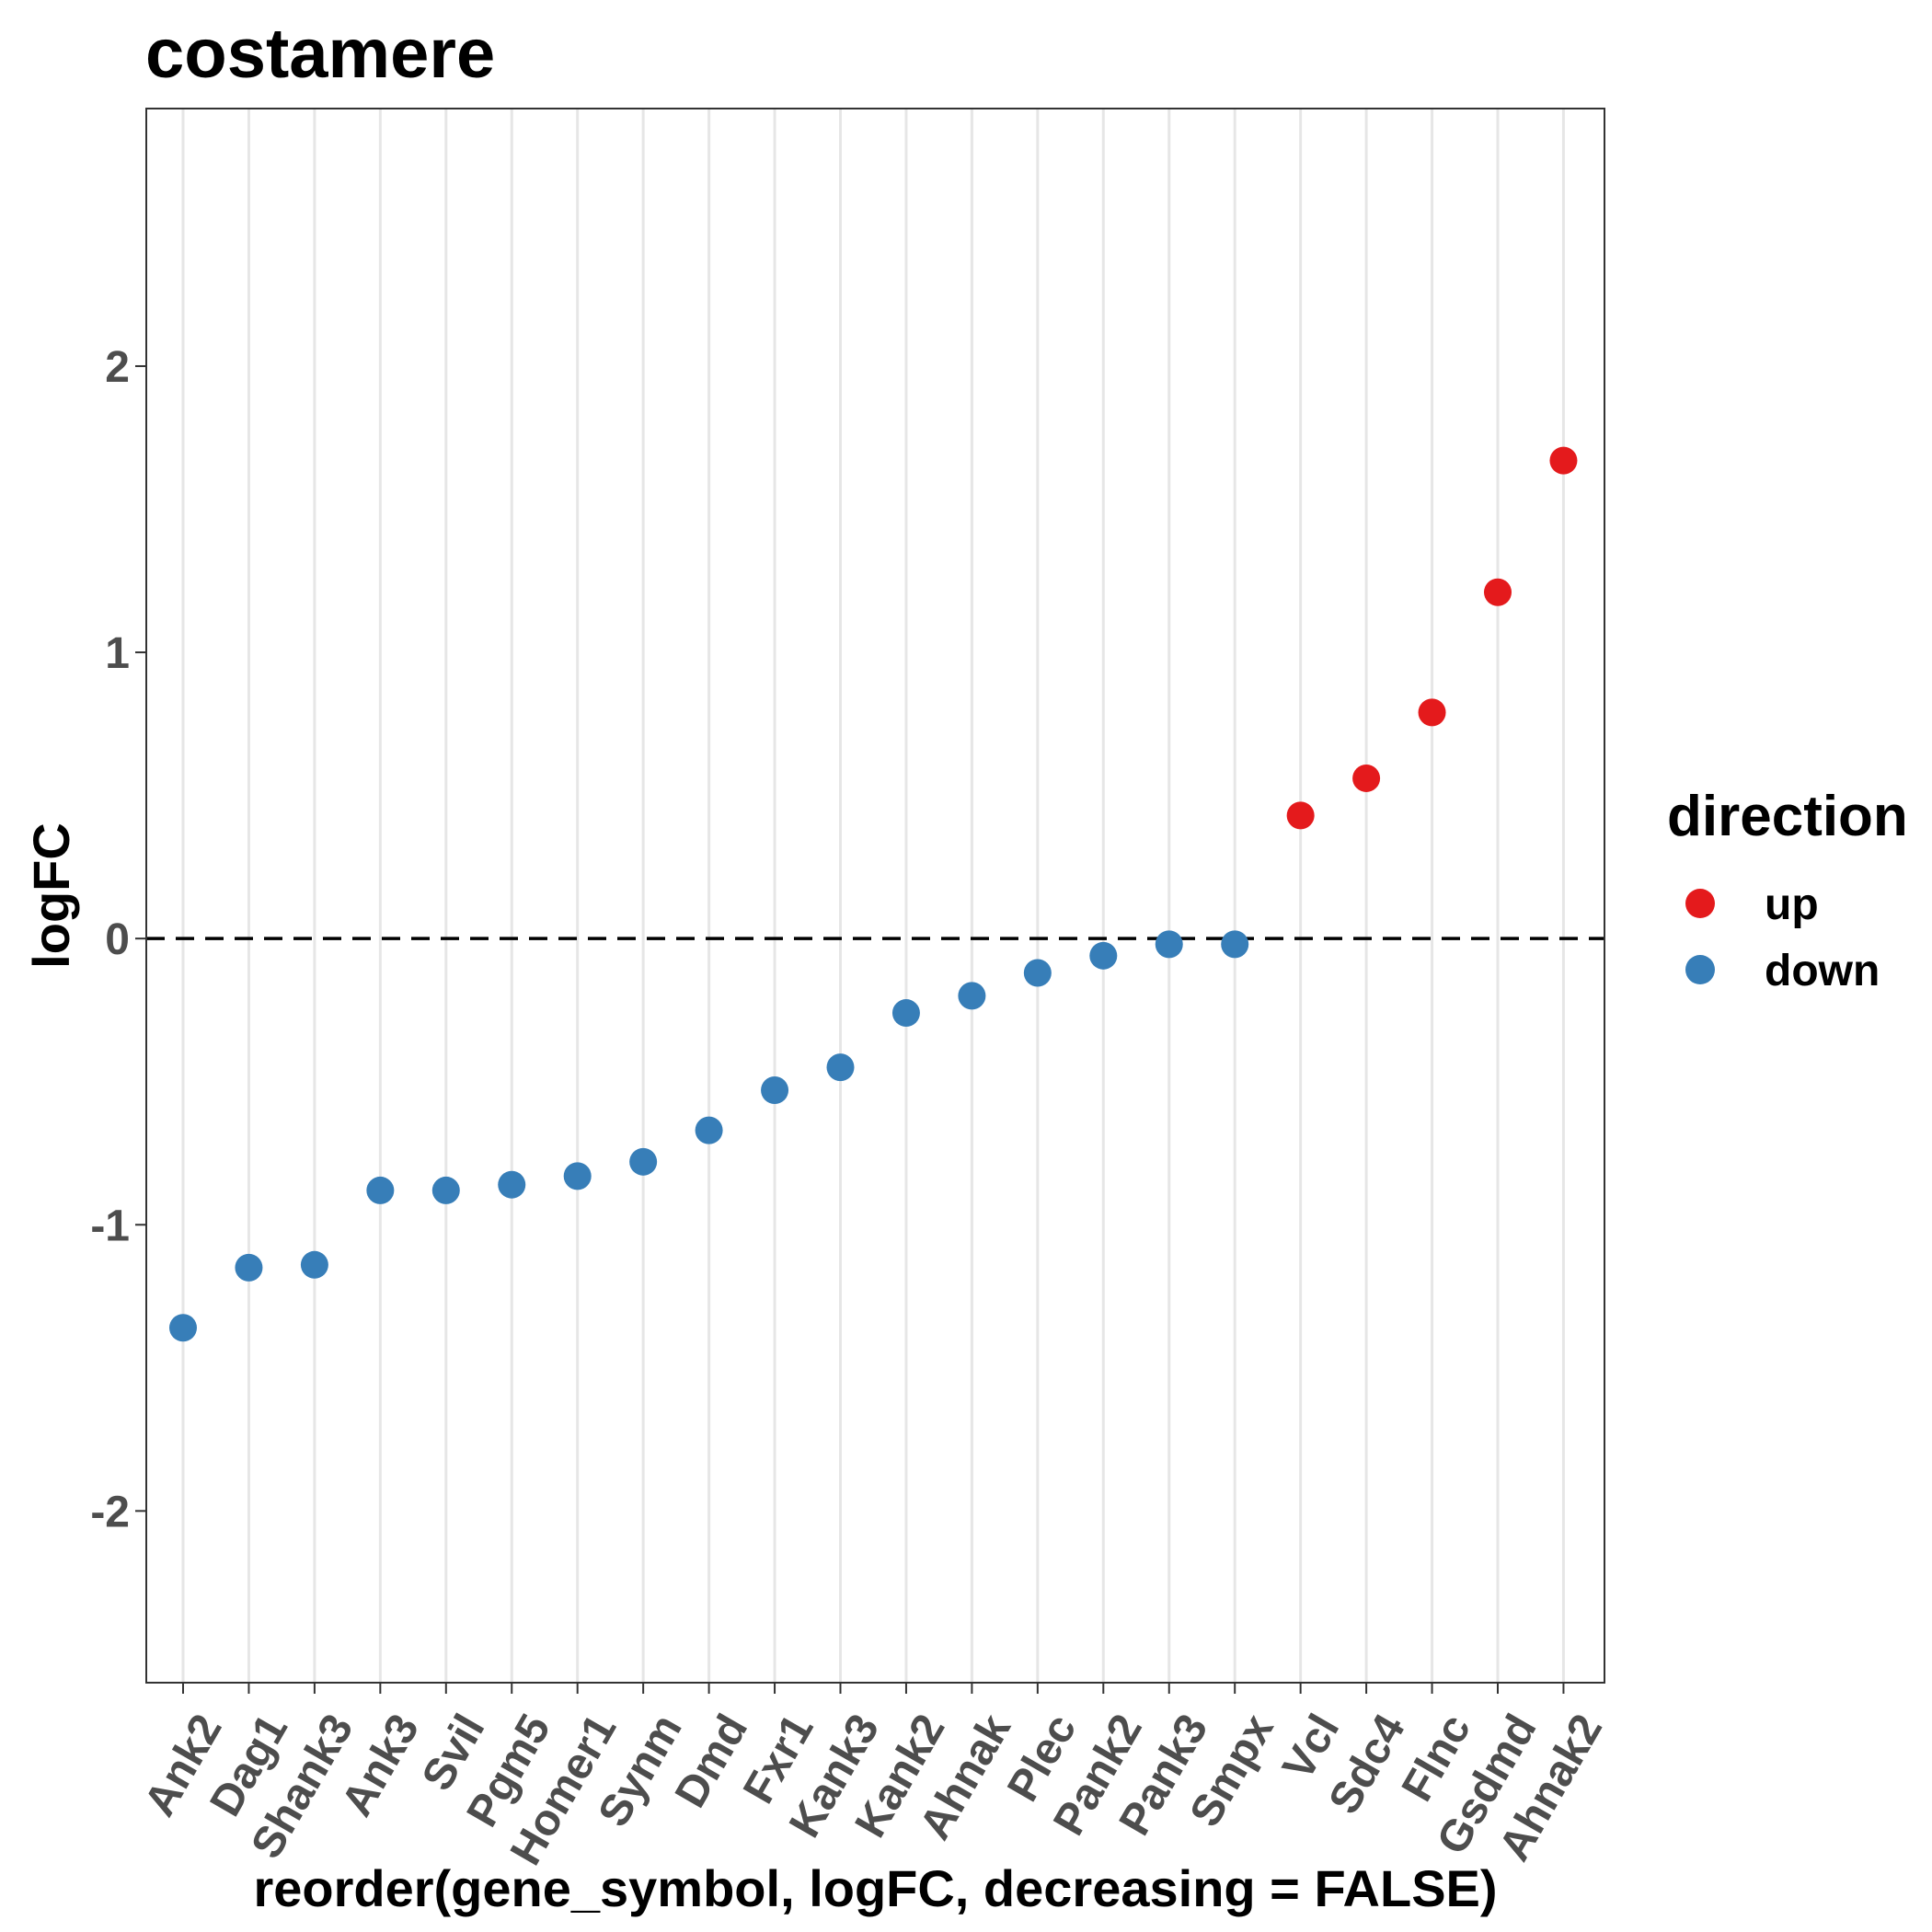 The image size is (1932, 1932). What do you see at coordinates (183, 1328) in the screenshot?
I see `point-ank2` at bounding box center [183, 1328].